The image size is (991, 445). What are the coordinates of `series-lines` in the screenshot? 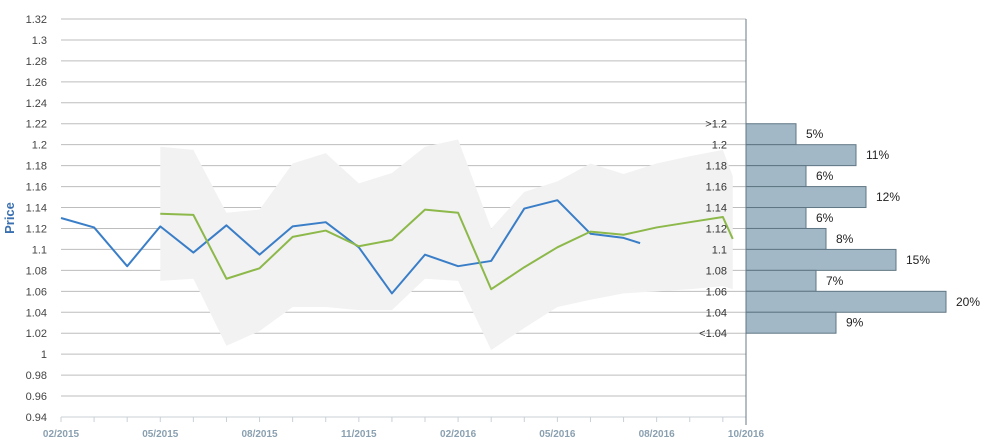 It's located at (397, 247).